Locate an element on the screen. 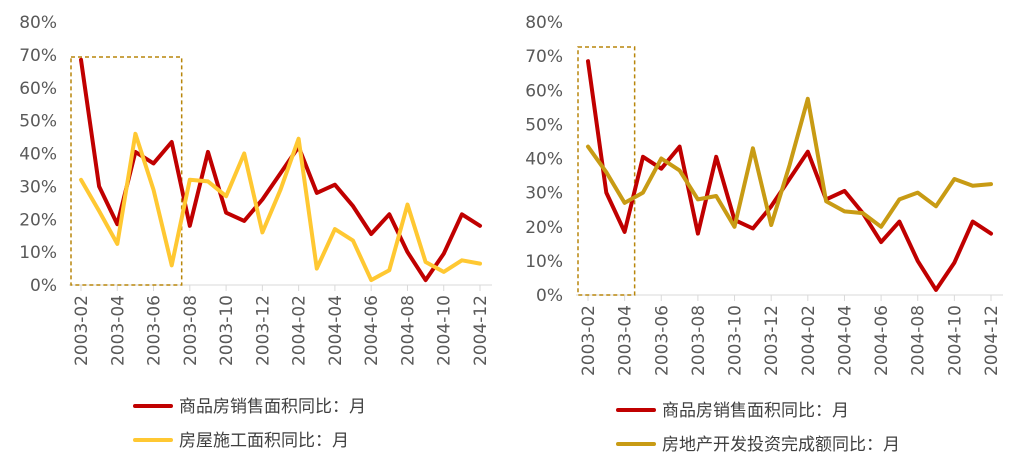 Image resolution: width=1024 pixels, height=470 pixels. legend-label: 房屋施工面积同比：月 is located at coordinates (264, 441).